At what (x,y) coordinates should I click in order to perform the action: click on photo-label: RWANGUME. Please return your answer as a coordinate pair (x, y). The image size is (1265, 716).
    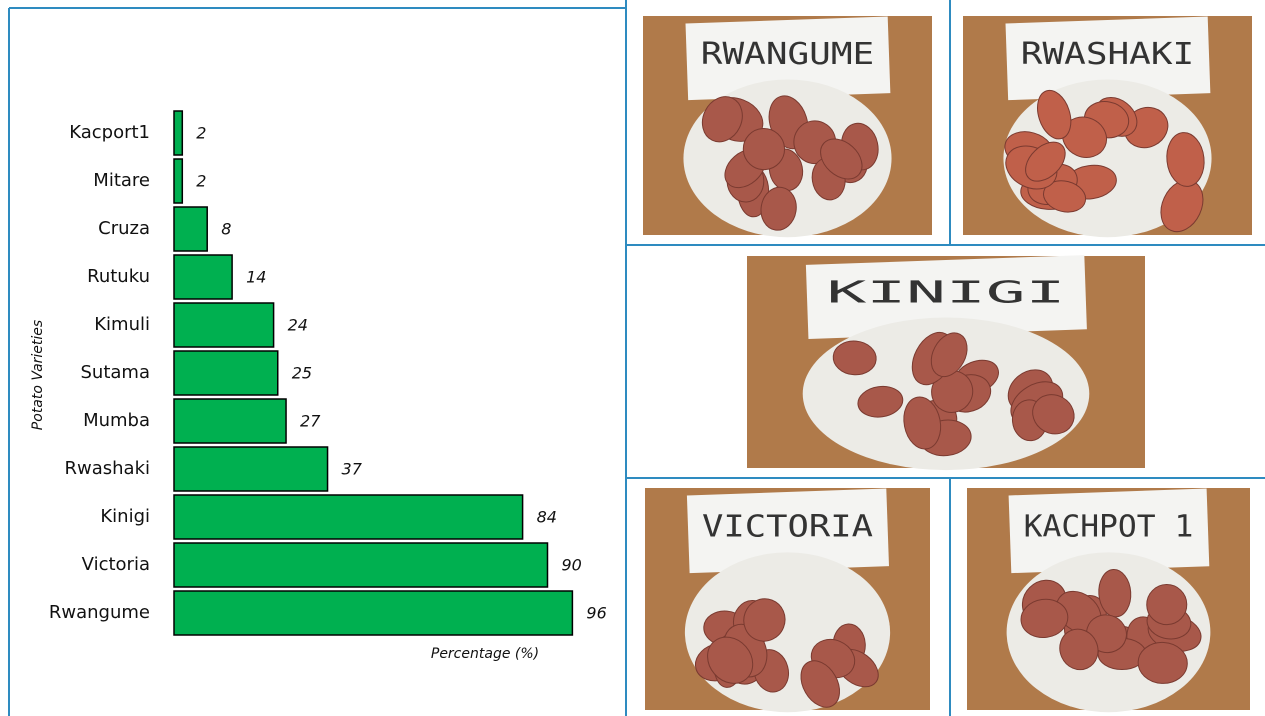
    Looking at the image, I should click on (787, 54).